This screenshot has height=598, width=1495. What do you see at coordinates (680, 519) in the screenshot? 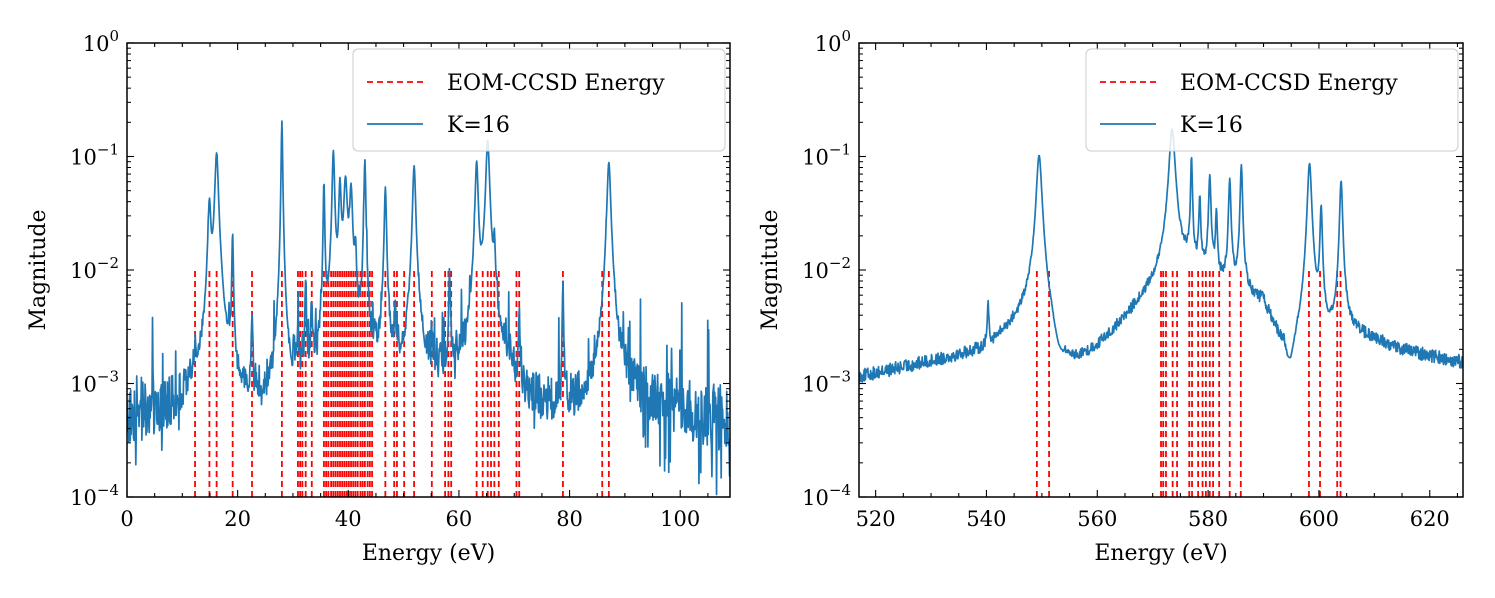
I see `x-tick-label: 100` at bounding box center [680, 519].